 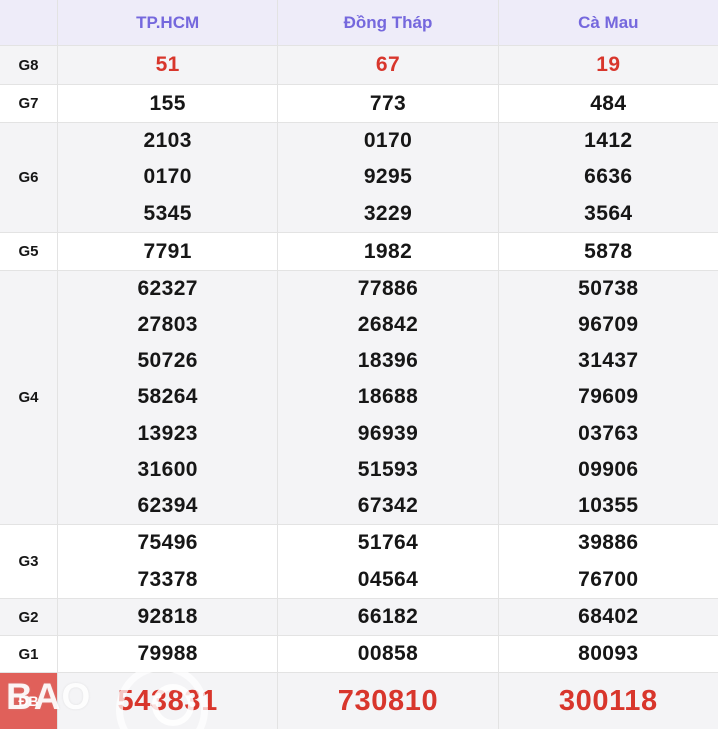 I want to click on result-value: 39886, so click(x=608, y=543).